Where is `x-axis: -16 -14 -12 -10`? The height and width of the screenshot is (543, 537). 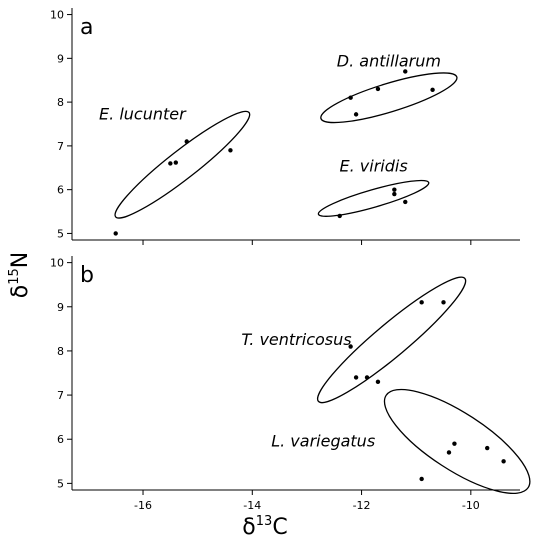 x-axis: -16 -14 -12 -10 is located at coordinates (307, 505).